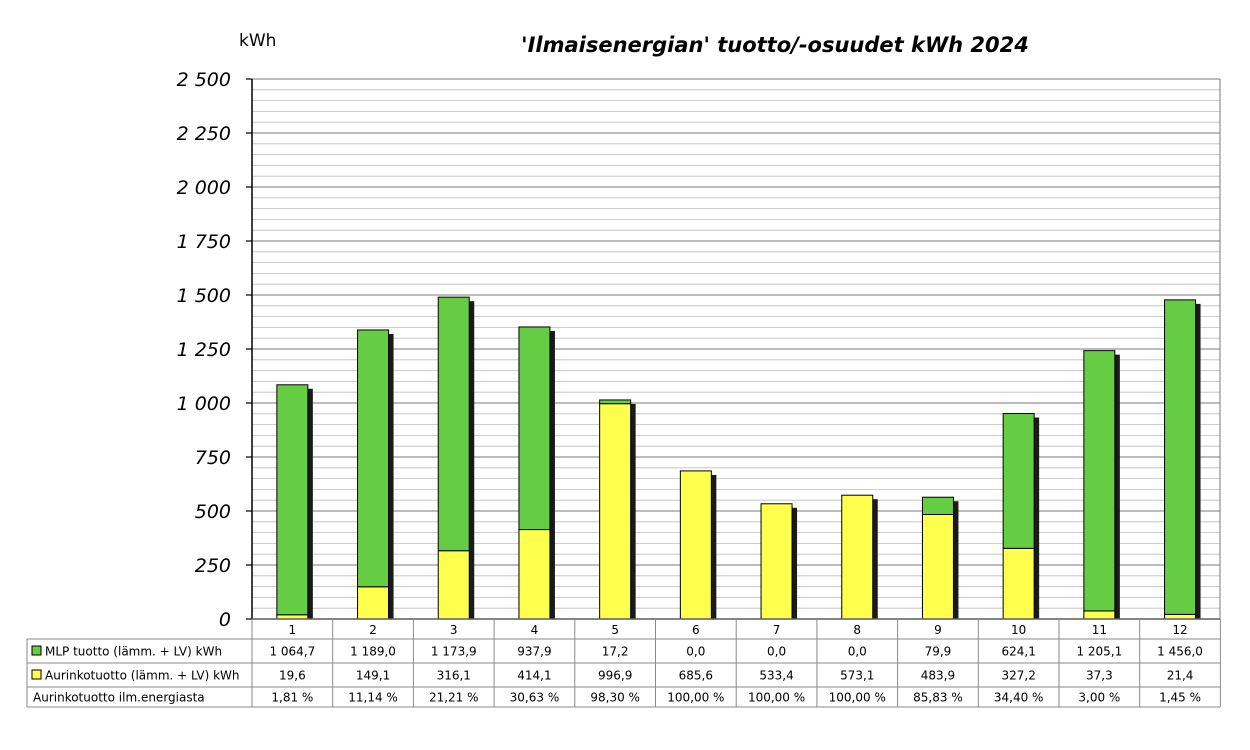  What do you see at coordinates (696, 676) in the screenshot?
I see `table-cell-value: 685,6` at bounding box center [696, 676].